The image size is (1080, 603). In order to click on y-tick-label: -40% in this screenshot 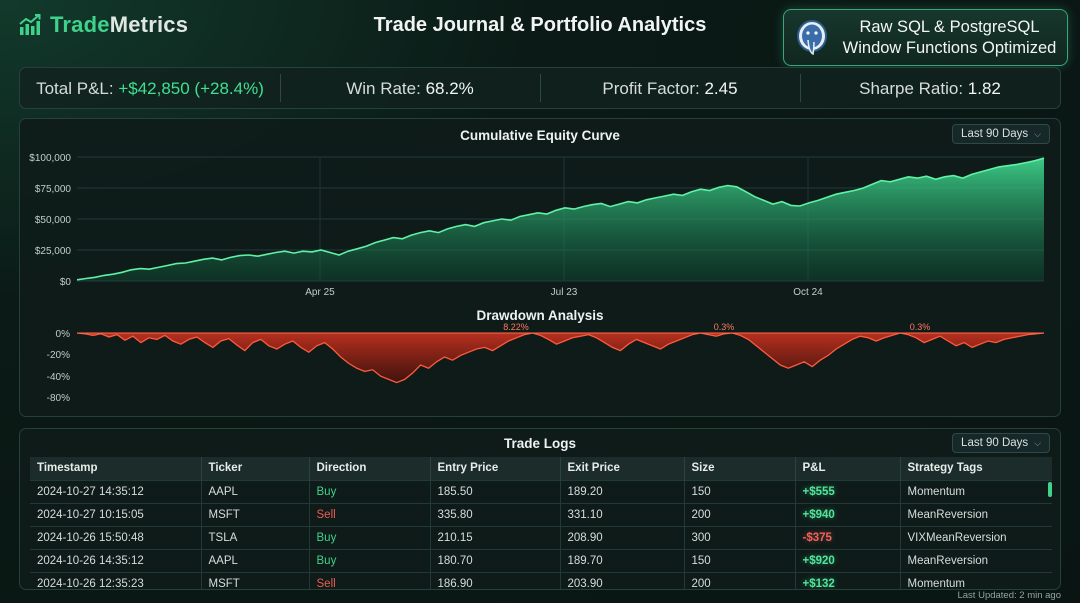, I will do `click(58, 377)`.